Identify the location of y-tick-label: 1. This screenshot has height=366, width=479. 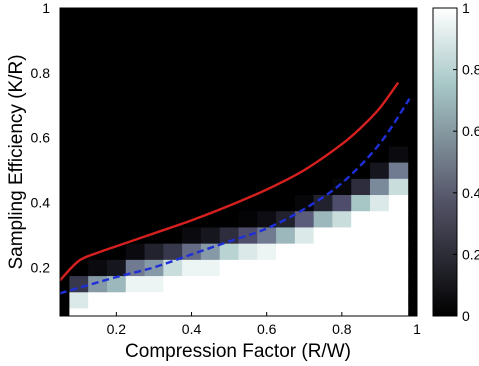
(46, 8).